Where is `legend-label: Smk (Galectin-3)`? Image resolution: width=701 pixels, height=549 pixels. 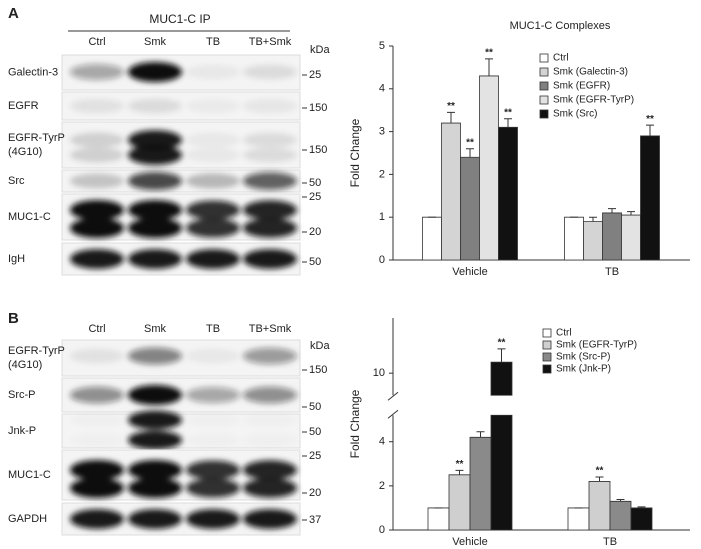 legend-label: Smk (Galectin-3) is located at coordinates (590, 72).